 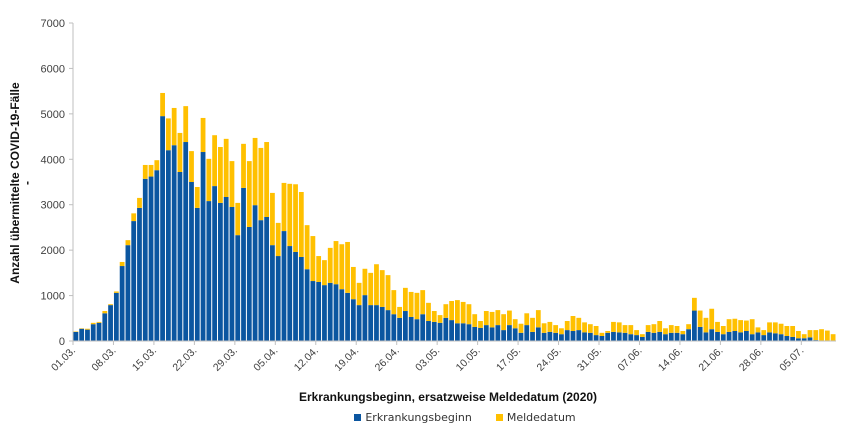 What do you see at coordinates (27, 183) in the screenshot?
I see `y-axis-title-dash: -` at bounding box center [27, 183].